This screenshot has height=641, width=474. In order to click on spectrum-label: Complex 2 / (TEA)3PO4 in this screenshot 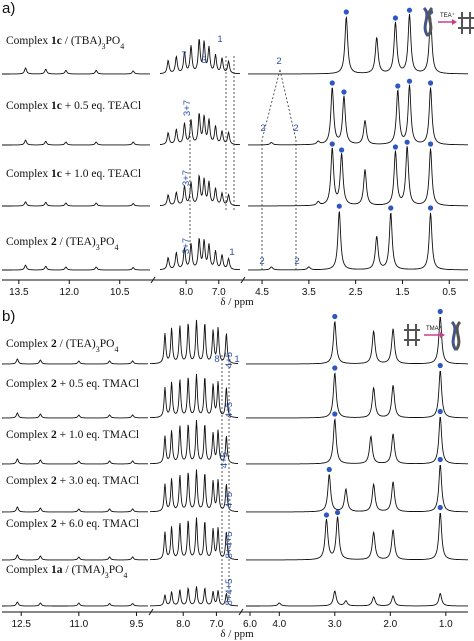, I will do `click(62, 244)`.